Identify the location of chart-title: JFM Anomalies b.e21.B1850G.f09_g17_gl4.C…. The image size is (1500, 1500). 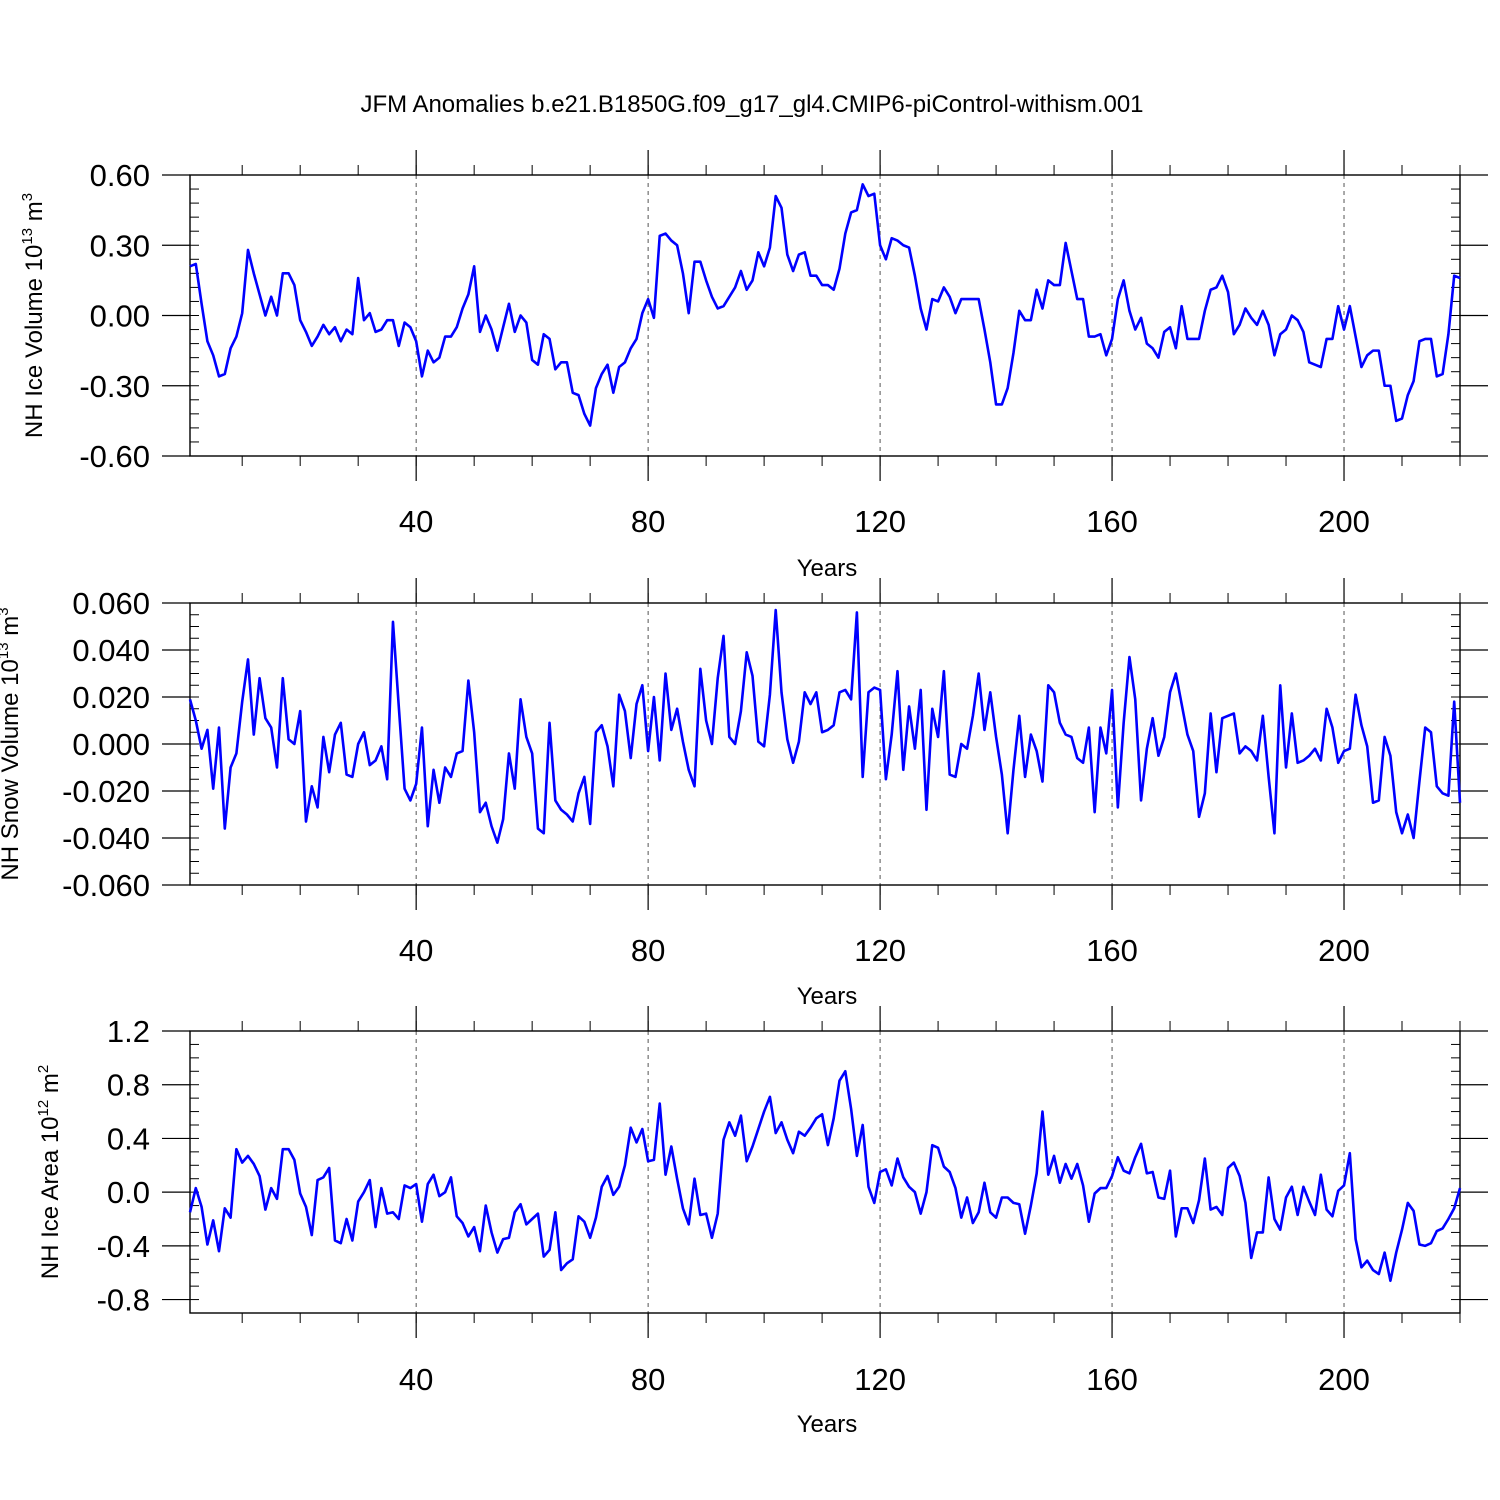
(751, 104).